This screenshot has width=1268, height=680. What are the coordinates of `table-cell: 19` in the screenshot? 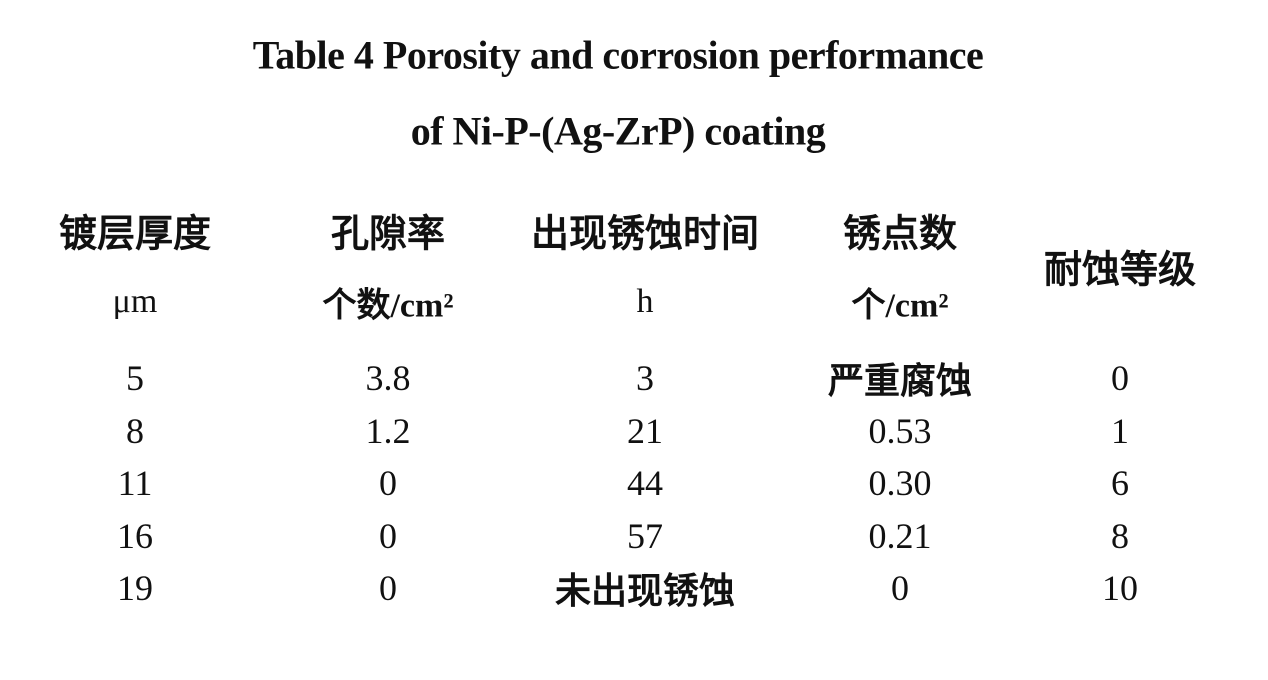 It's located at (135, 588).